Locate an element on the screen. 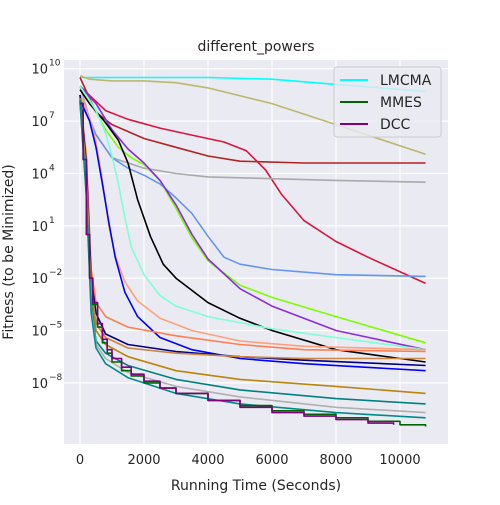 This screenshot has height=505, width=500. x-tick-label: 6000 is located at coordinates (271, 460).